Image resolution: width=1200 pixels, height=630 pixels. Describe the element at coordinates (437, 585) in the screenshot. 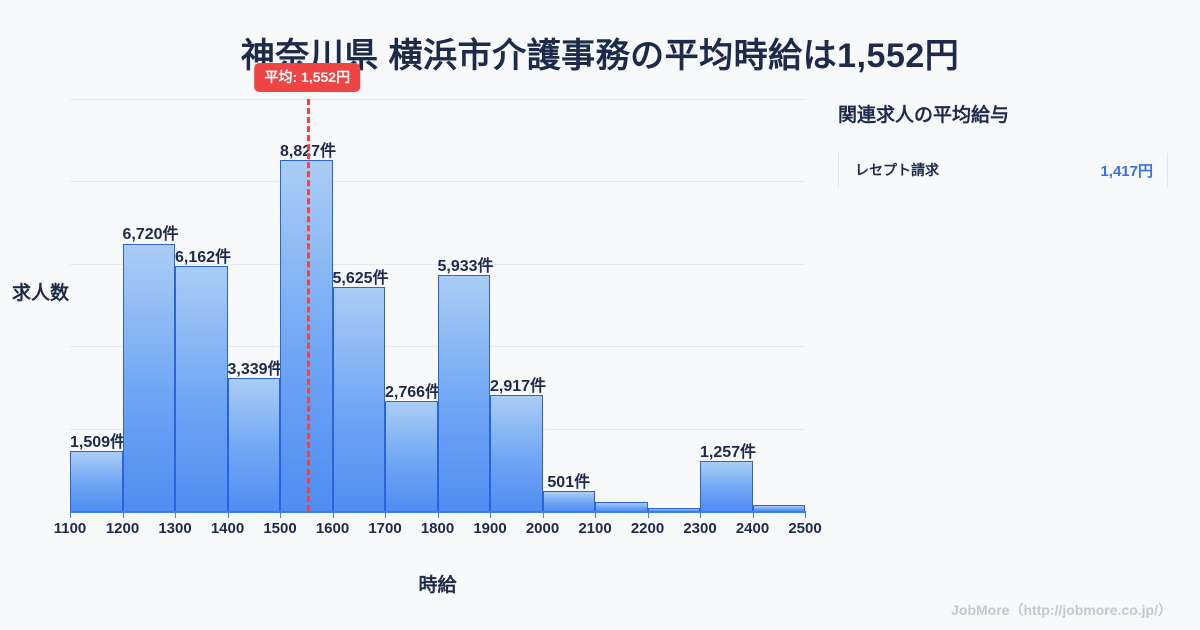

I see `x-axis-title: 時給` at that location.